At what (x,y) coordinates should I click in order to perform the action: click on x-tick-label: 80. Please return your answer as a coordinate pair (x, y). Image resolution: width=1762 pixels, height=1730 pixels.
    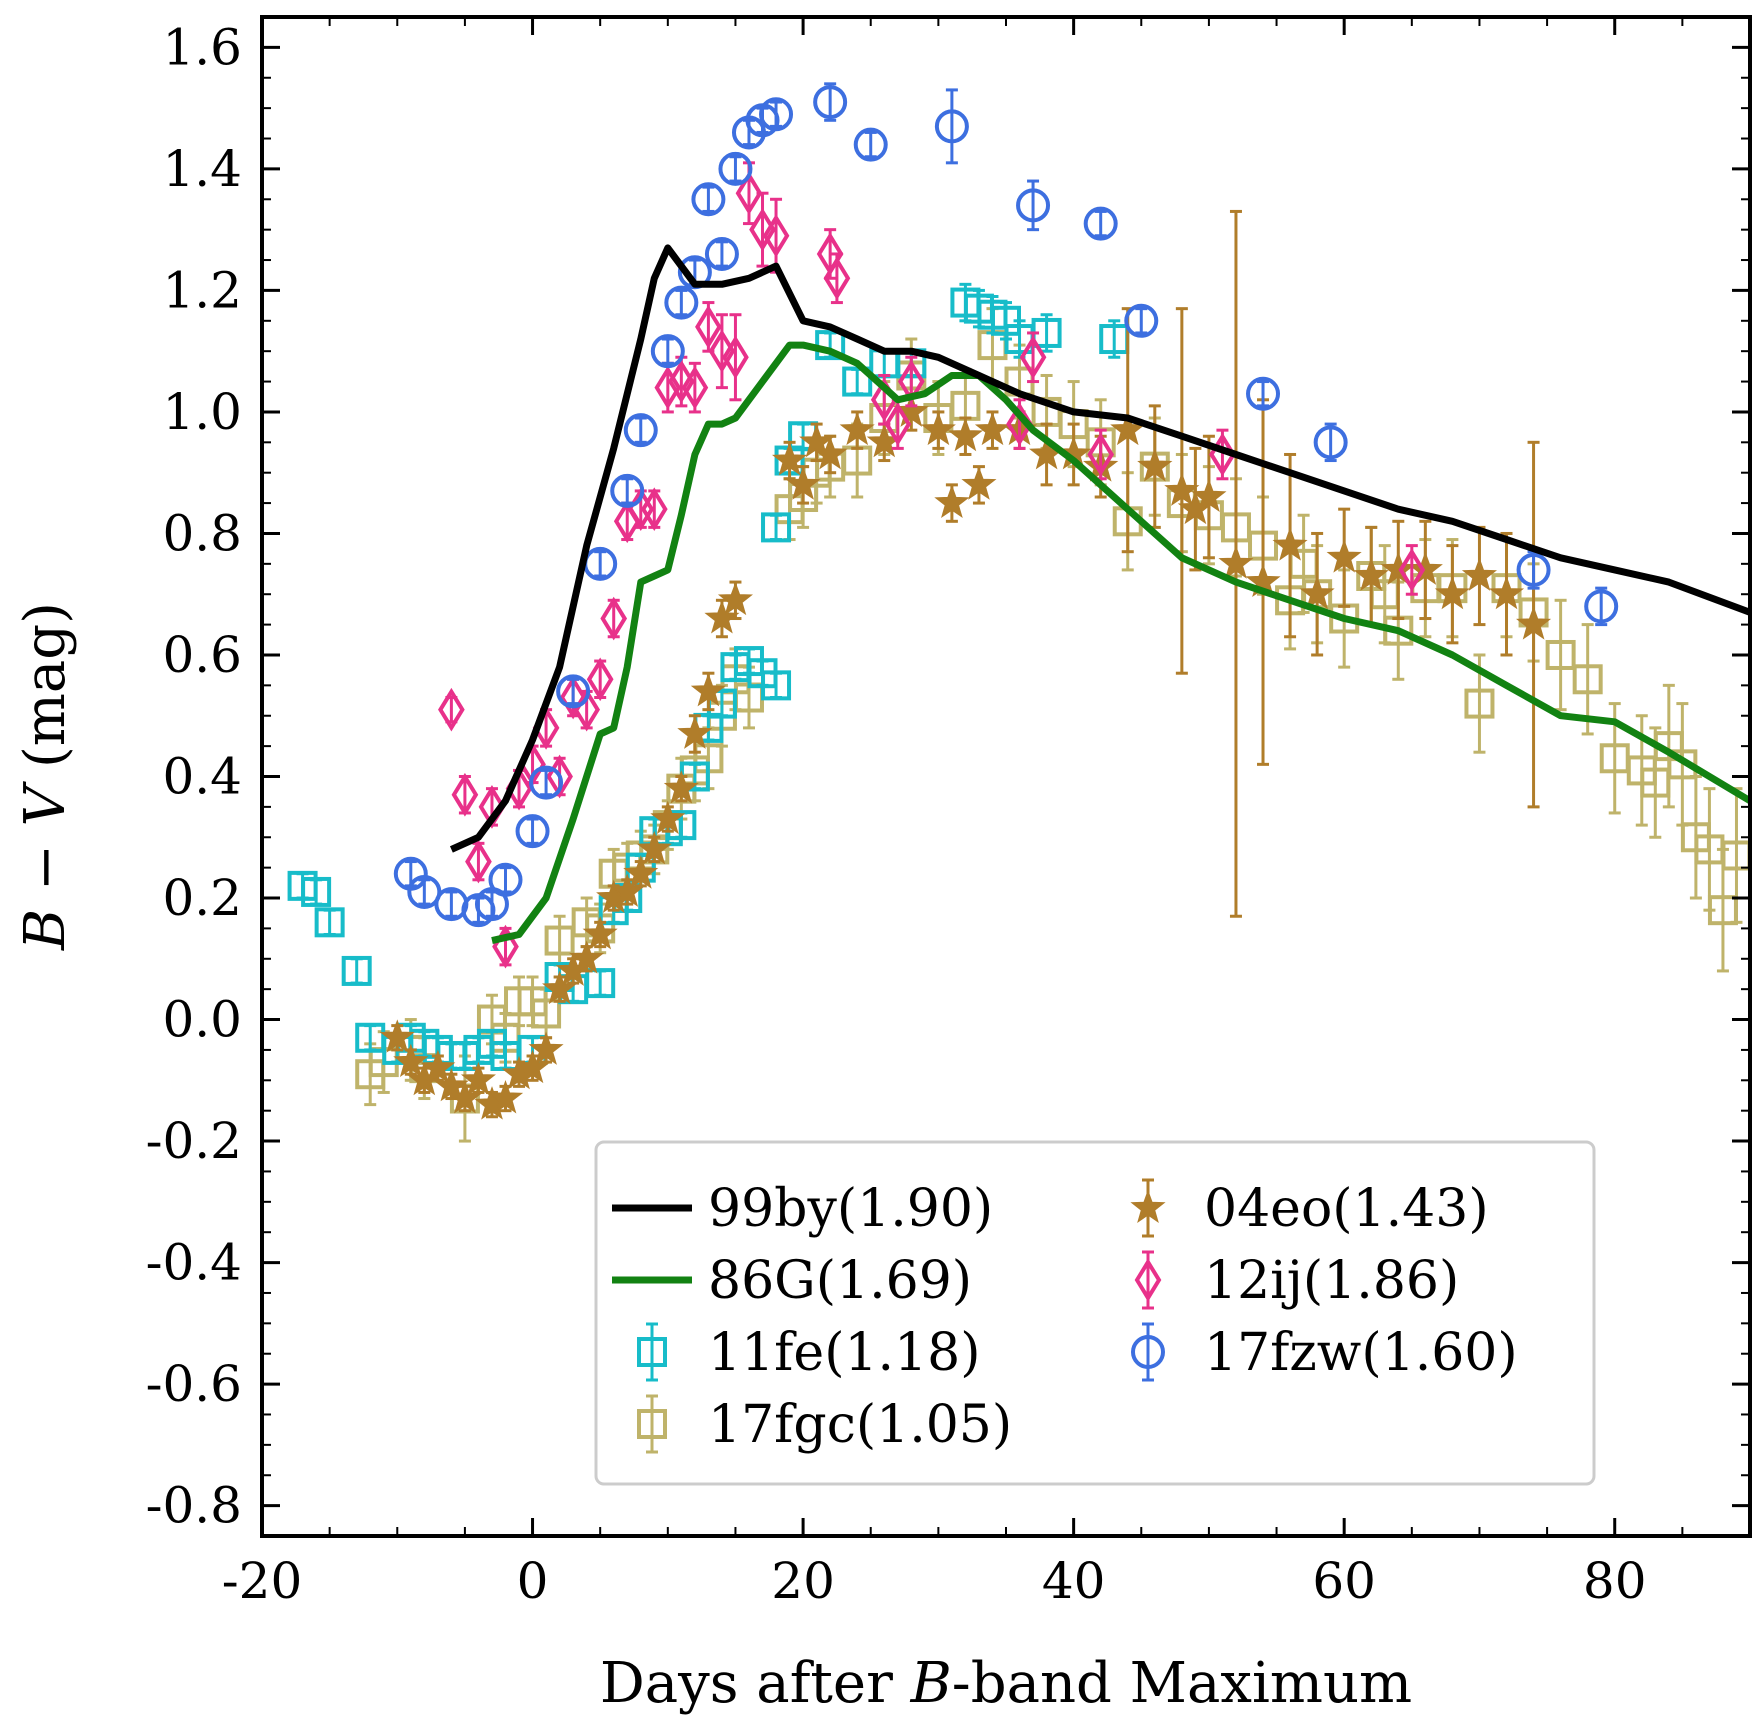
    Looking at the image, I should click on (1615, 1581).